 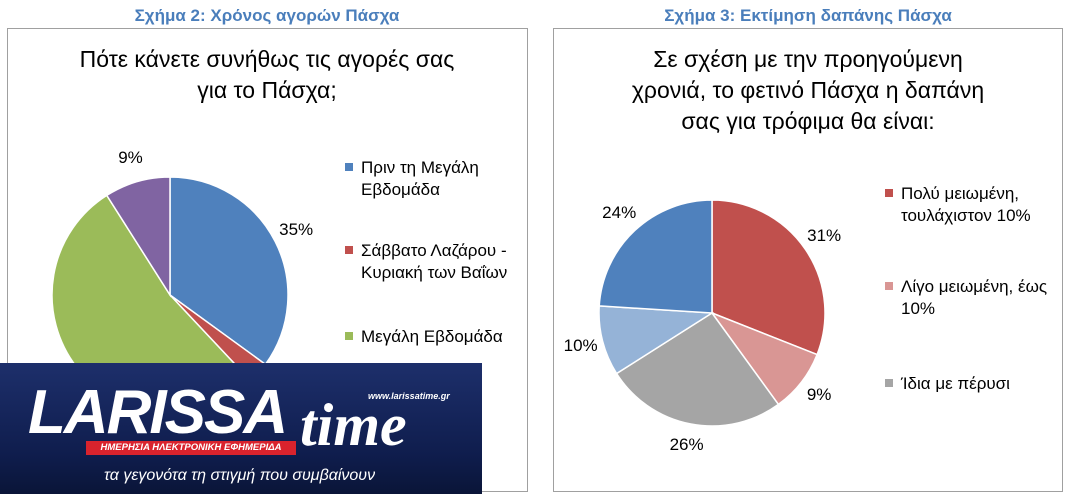 What do you see at coordinates (267, 15) in the screenshot?
I see `chart-header: Σχήμα 2: Χρόνος αγορών Πάσχα` at bounding box center [267, 15].